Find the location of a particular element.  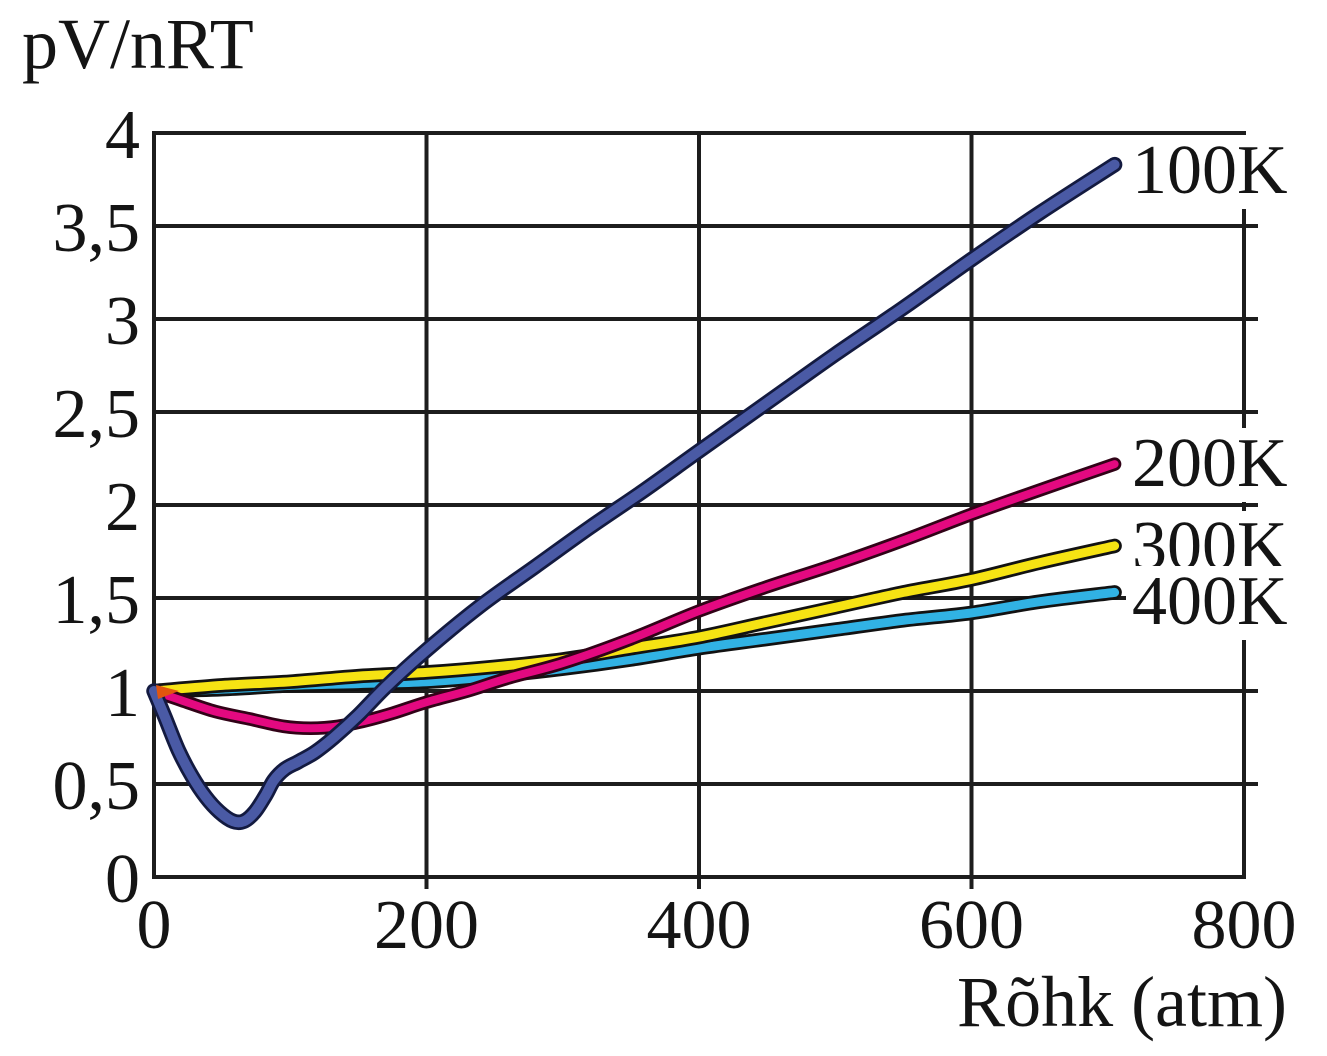

y-tick-2,5: 2,5 is located at coordinates (96, 414).